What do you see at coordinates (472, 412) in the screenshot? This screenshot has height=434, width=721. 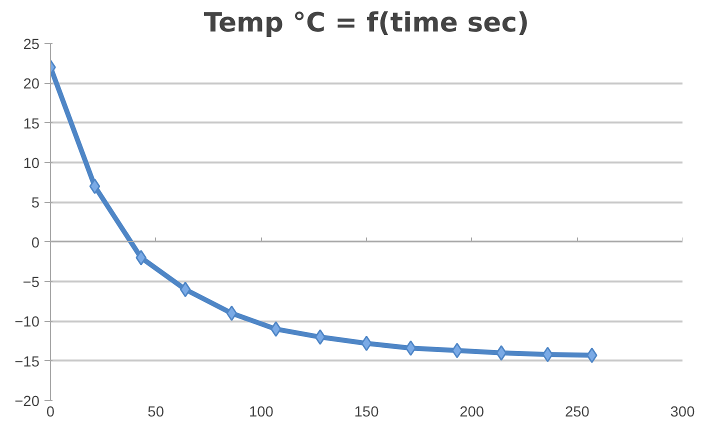 I see `x-tick-label: 200` at bounding box center [472, 412].